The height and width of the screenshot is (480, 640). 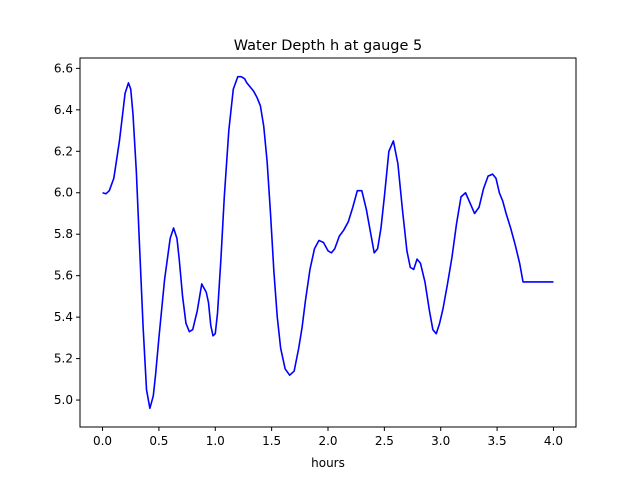 What do you see at coordinates (102, 441) in the screenshot?
I see `x-tick-label: 0.0` at bounding box center [102, 441].